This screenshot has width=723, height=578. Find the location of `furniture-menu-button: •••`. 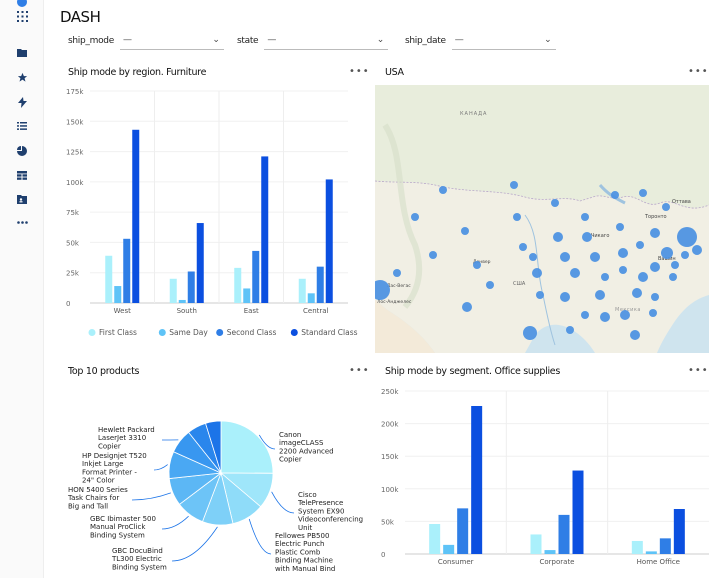

furniture-menu-button: ••• is located at coordinates (359, 71).